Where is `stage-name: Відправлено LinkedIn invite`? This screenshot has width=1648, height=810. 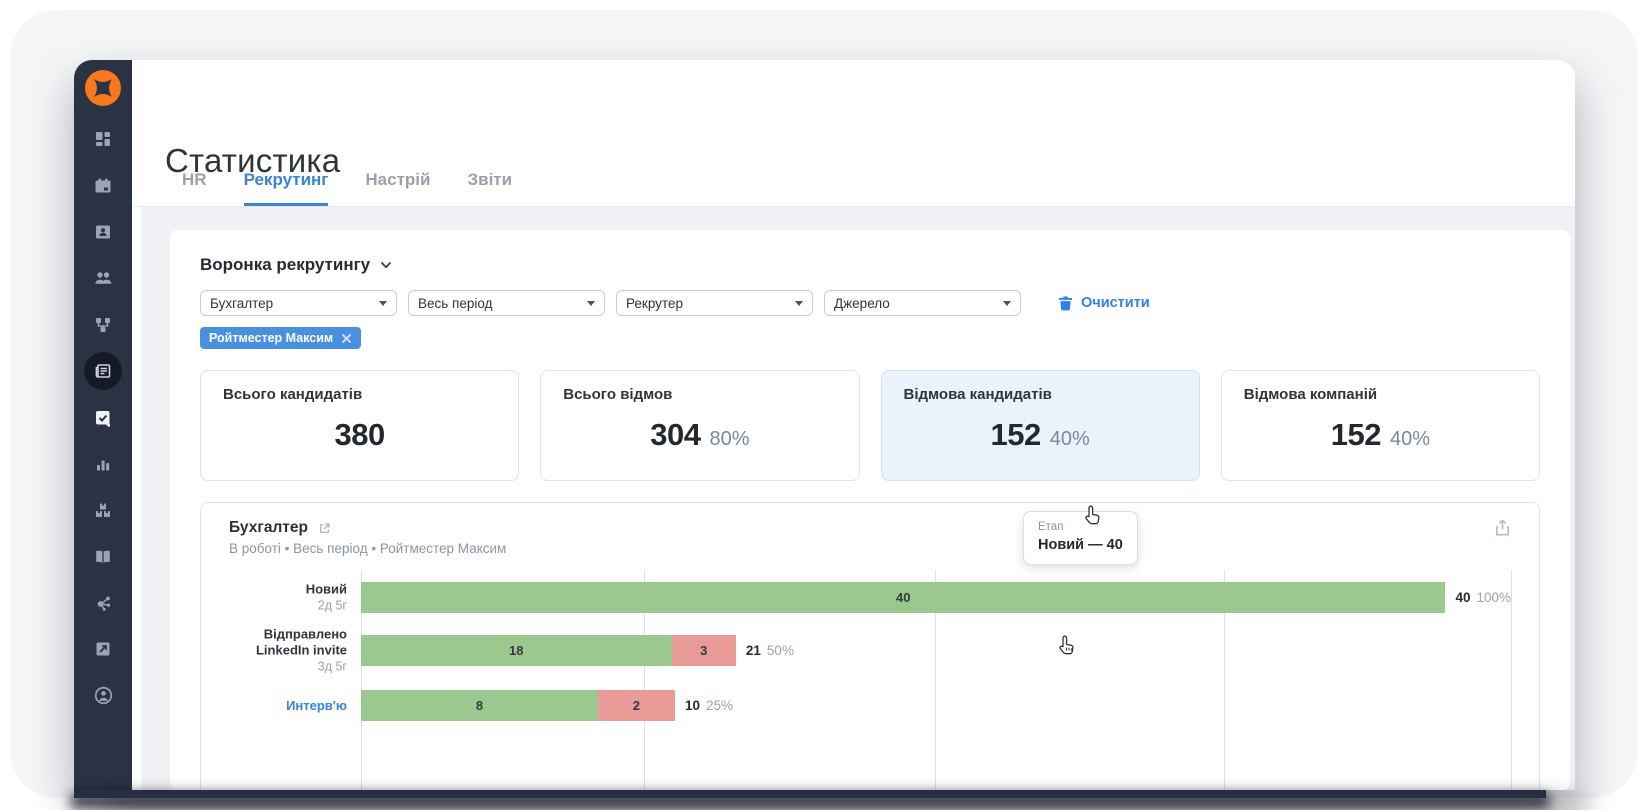 stage-name: Відправлено LinkedIn invite is located at coordinates (301, 641).